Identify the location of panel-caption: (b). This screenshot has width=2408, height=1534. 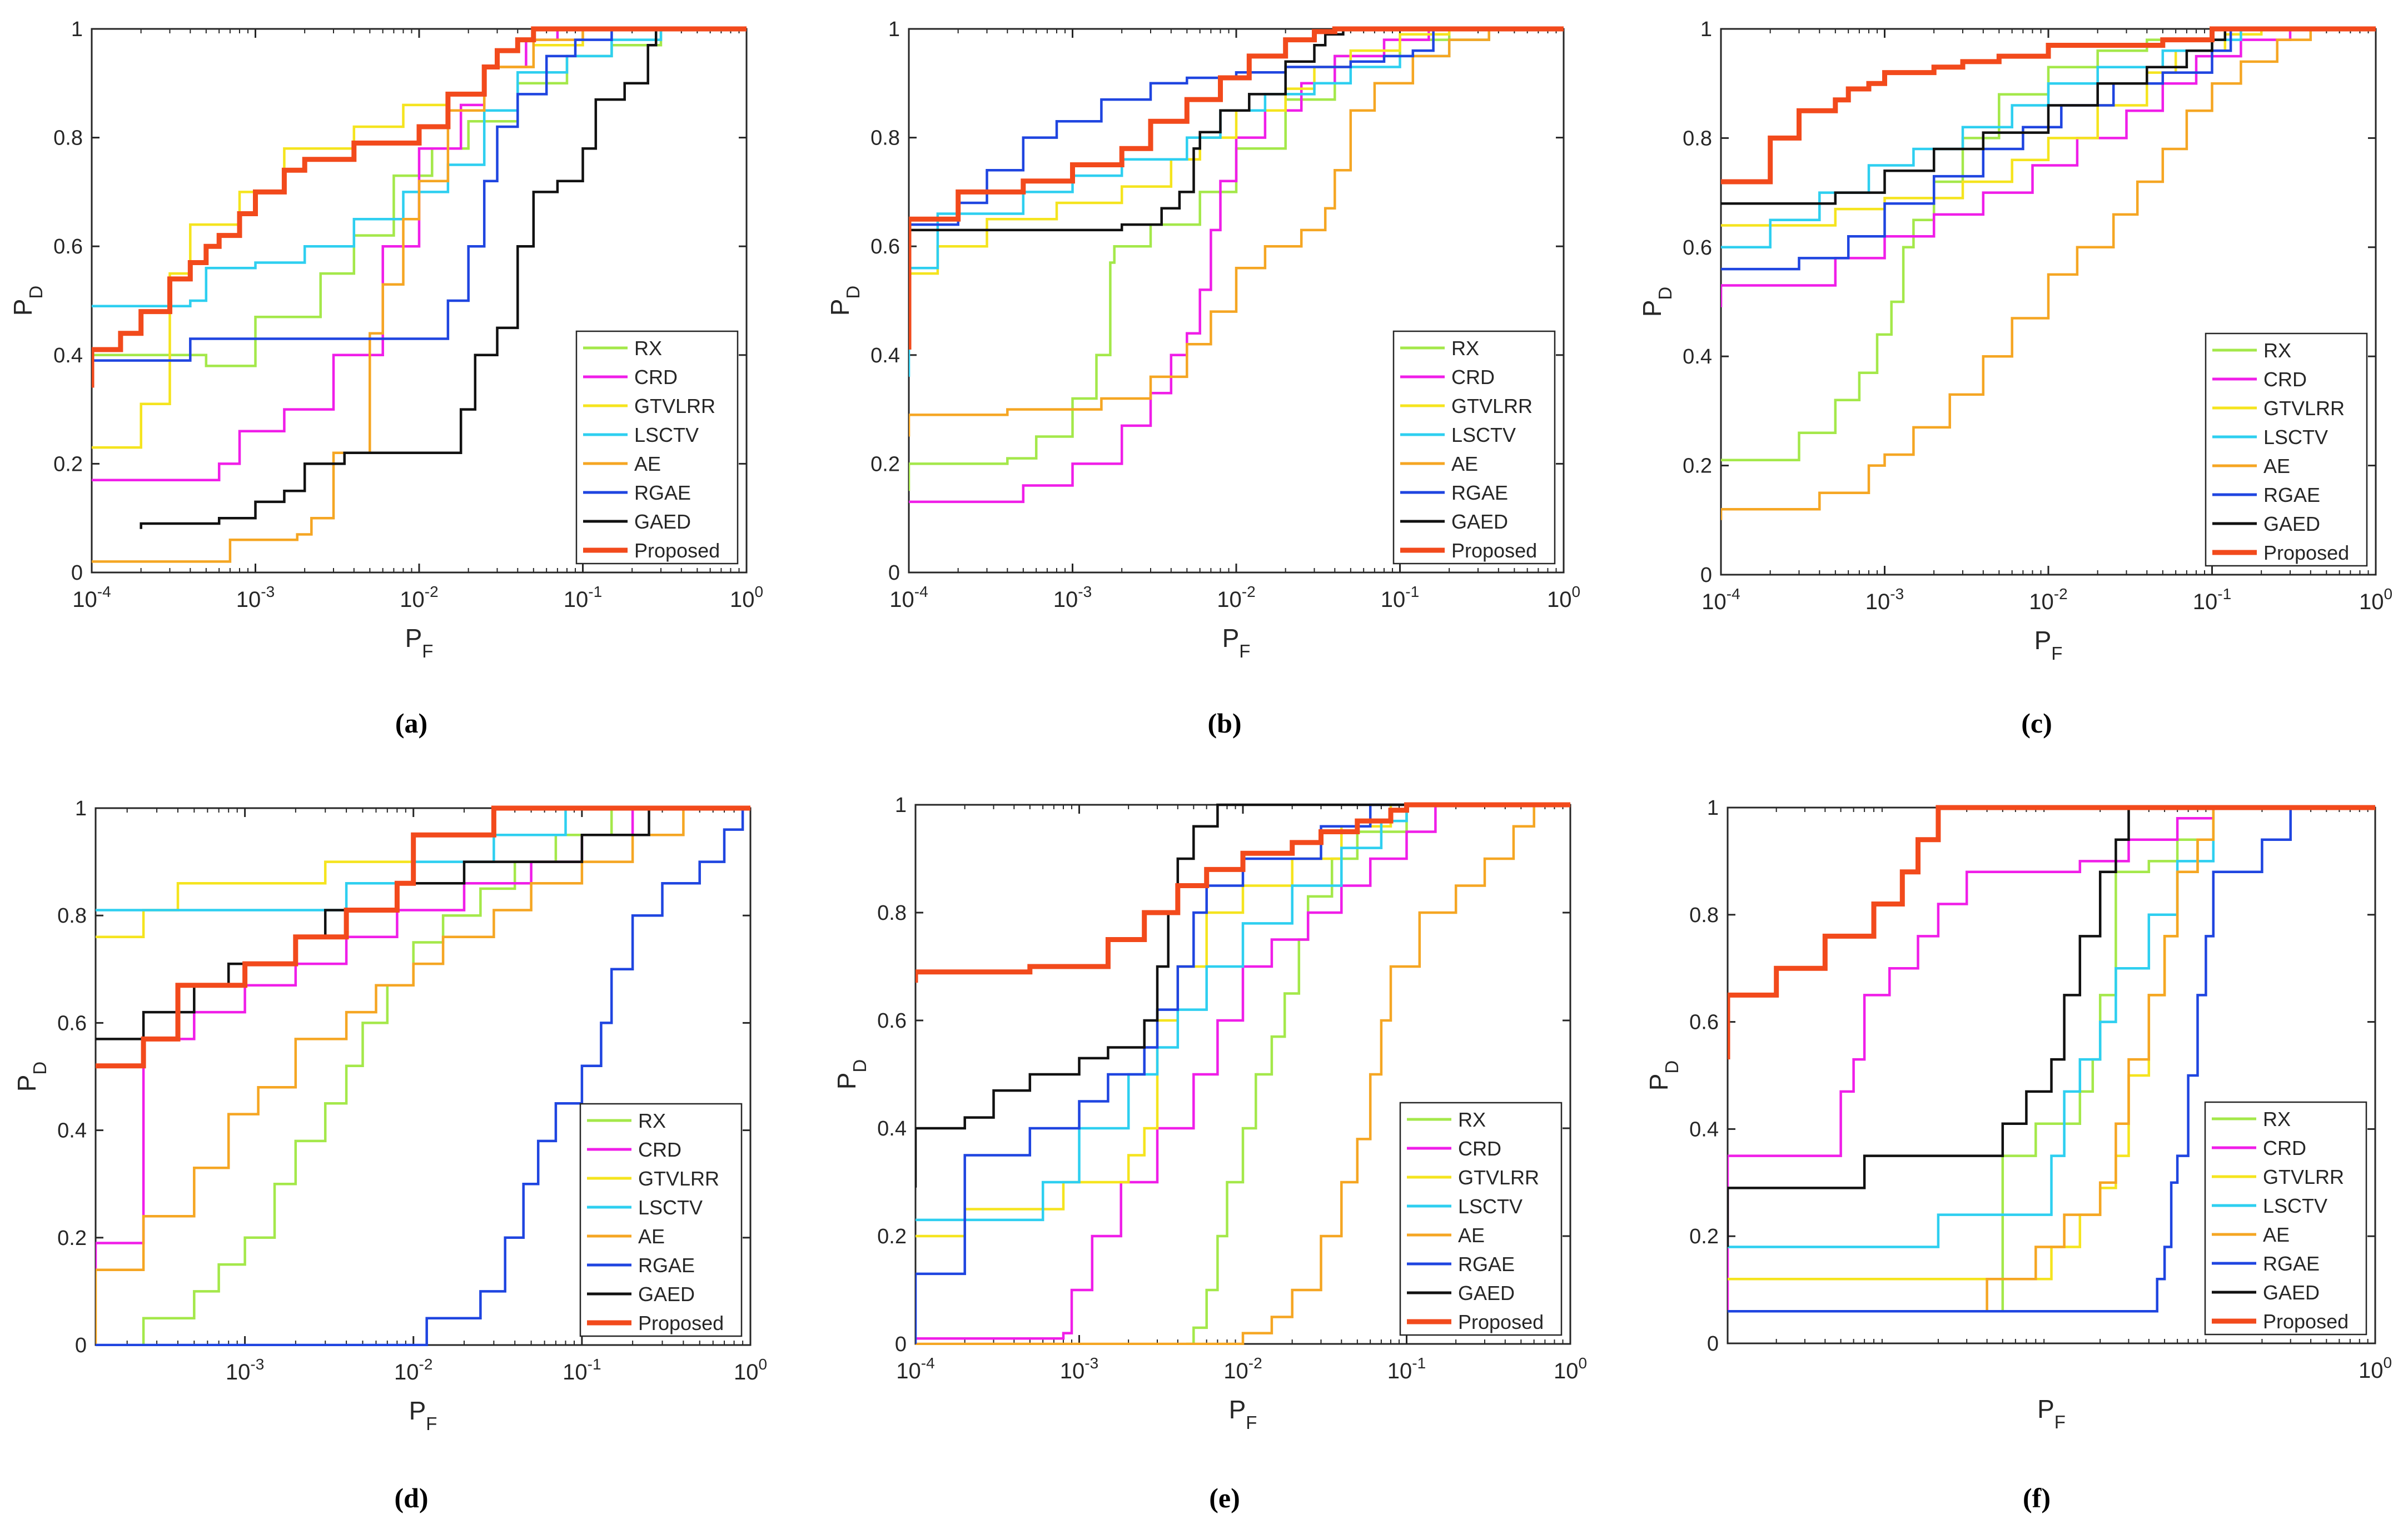
(1224, 724).